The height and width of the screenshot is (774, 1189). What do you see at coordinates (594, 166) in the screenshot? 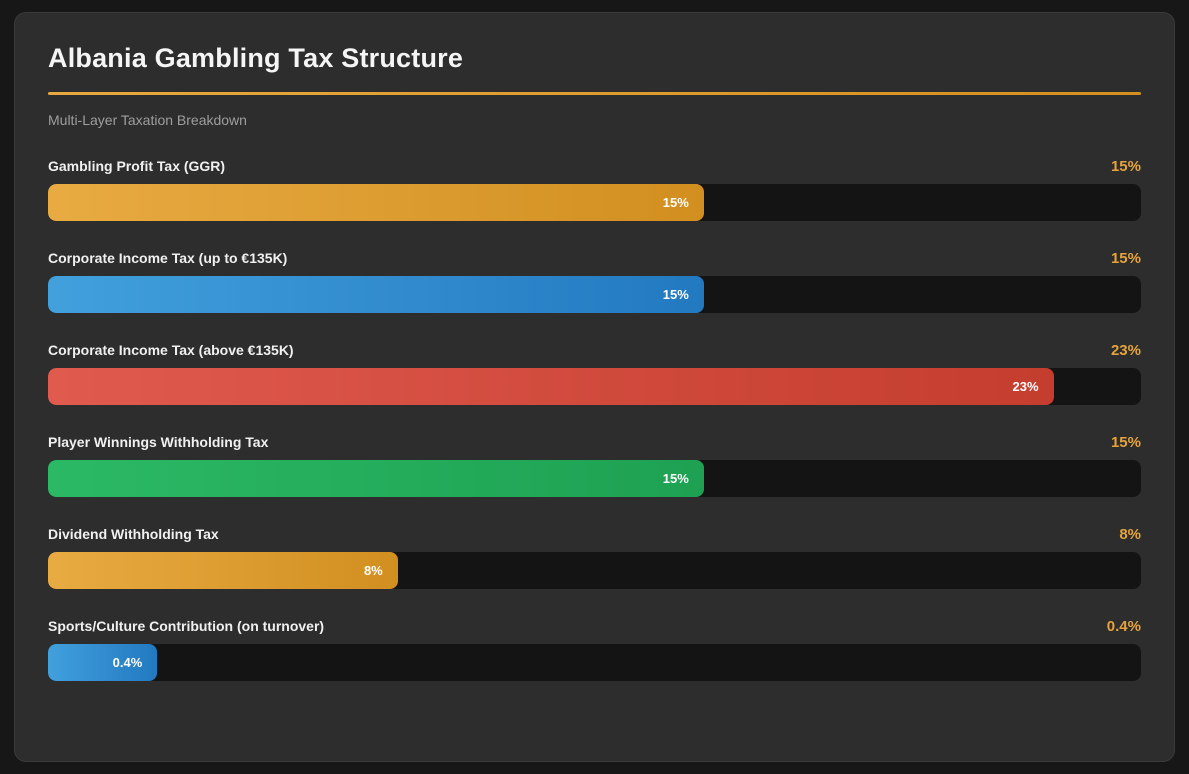
I see `tax-row-header: Gambling Profit Tax (GGR) 15%` at bounding box center [594, 166].